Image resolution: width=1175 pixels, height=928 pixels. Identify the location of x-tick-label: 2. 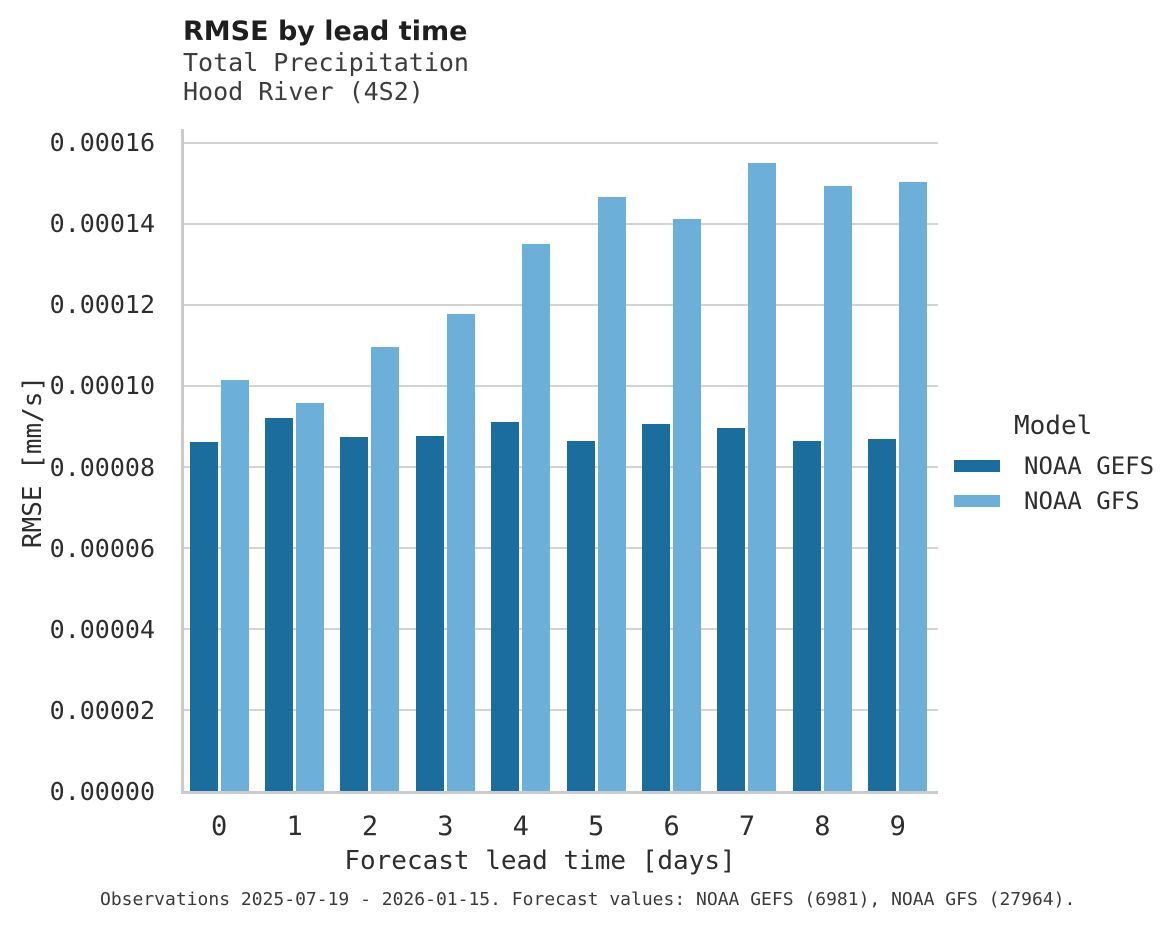
(370, 826).